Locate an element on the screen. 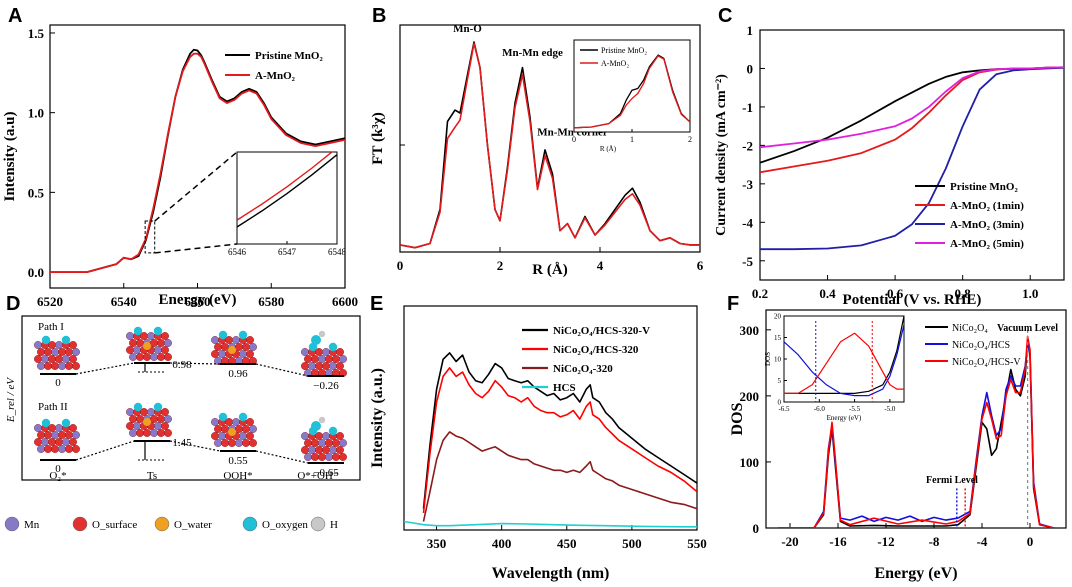  panel-a-xtick-label: 6580 is located at coordinates (271, 301).